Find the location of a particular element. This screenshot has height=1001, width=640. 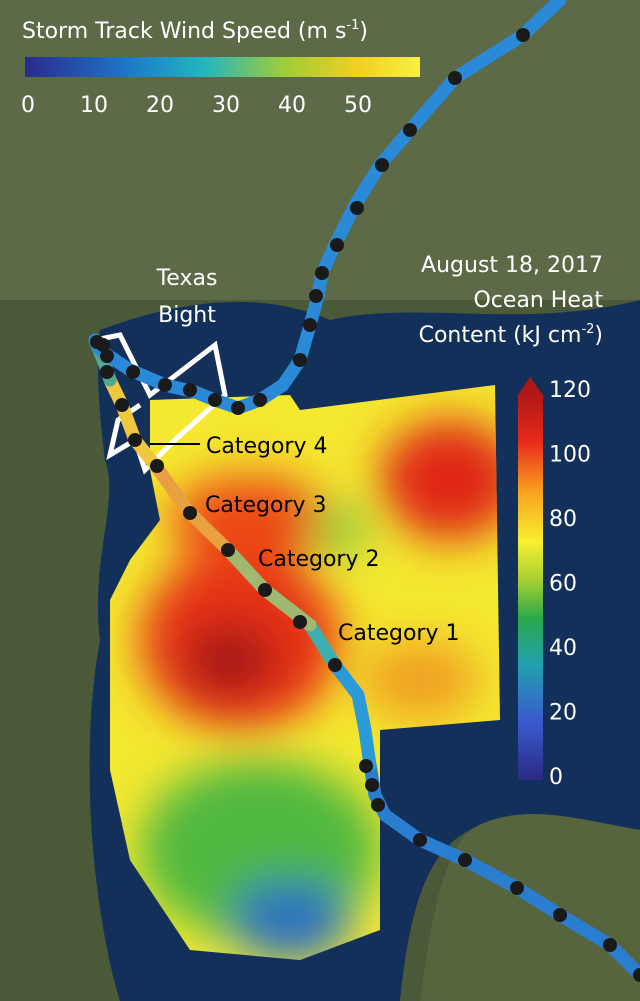

wind-title: Storm Track Wind Speed (m s-1) is located at coordinates (195, 31).